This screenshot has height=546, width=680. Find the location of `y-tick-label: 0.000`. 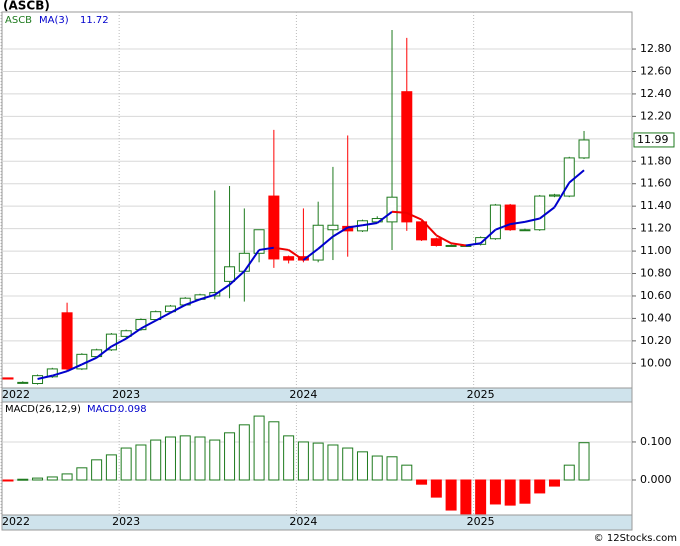

y-tick-label: 0.000 is located at coordinates (656, 479).